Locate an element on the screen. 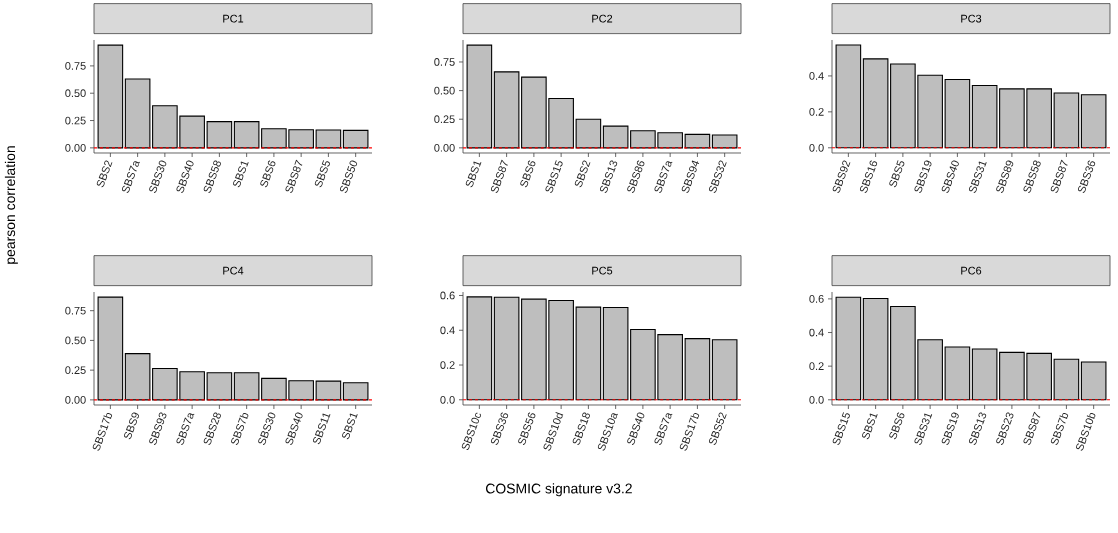 The image size is (1118, 533). x-tick-label: SBS16 is located at coordinates (868, 176).